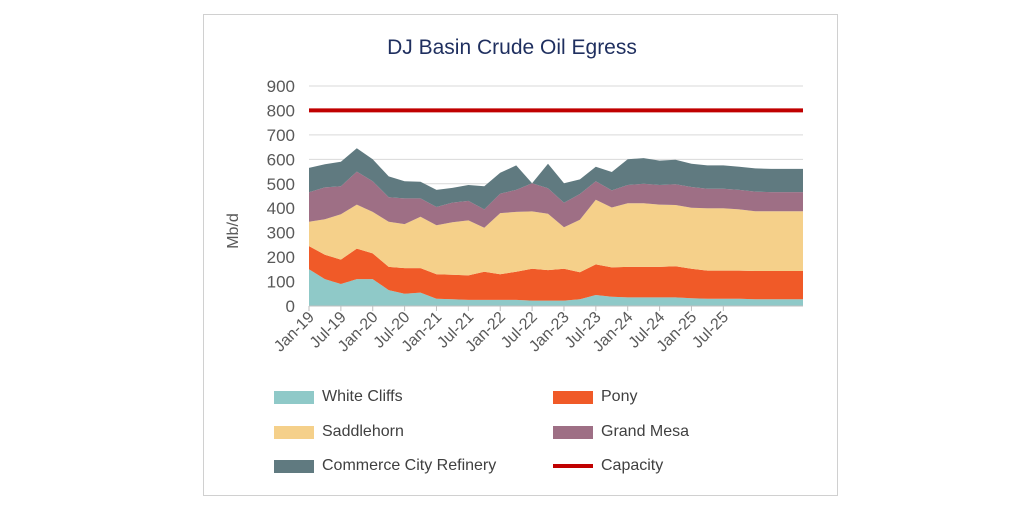 The height and width of the screenshot is (512, 1024). What do you see at coordinates (710, 330) in the screenshot?
I see `x-tick-label: Jul-25` at bounding box center [710, 330].